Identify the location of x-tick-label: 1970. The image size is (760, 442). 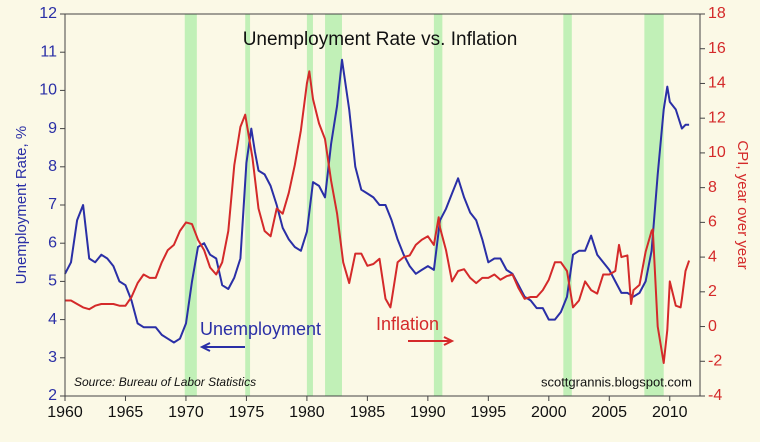
(186, 412).